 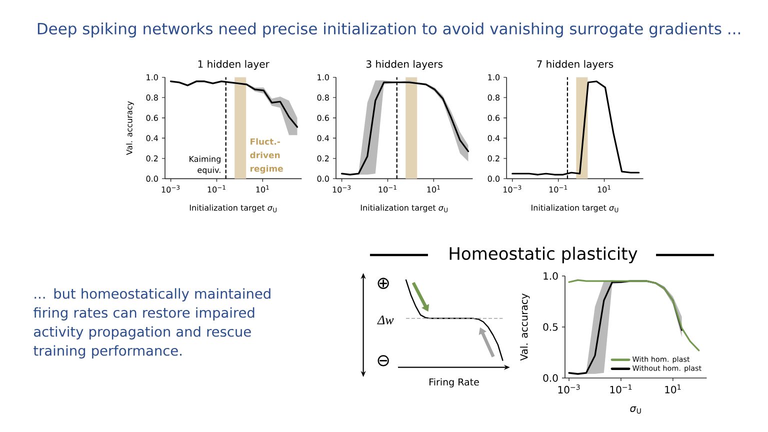 I want to click on chart-title: 1 hidden layer, so click(x=234, y=65).